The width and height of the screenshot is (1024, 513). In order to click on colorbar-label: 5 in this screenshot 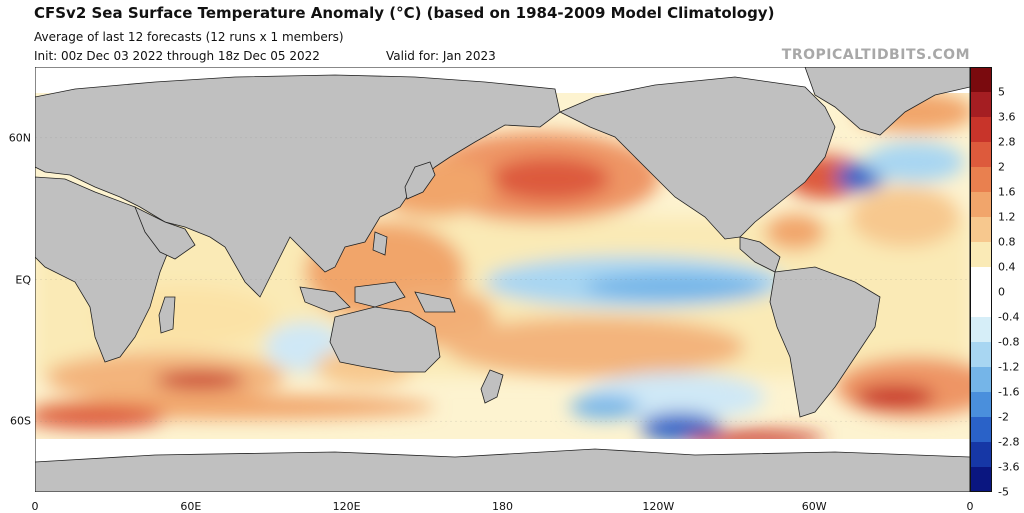, I will do `click(1001, 92)`.